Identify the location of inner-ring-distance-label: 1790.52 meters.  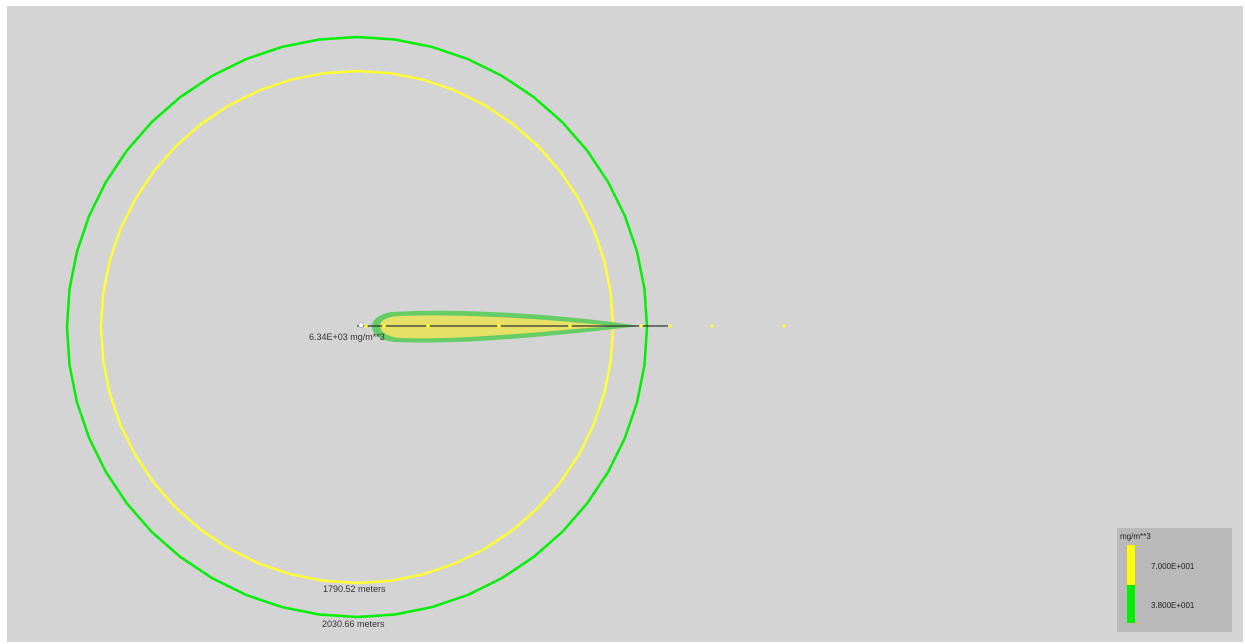
(354, 589).